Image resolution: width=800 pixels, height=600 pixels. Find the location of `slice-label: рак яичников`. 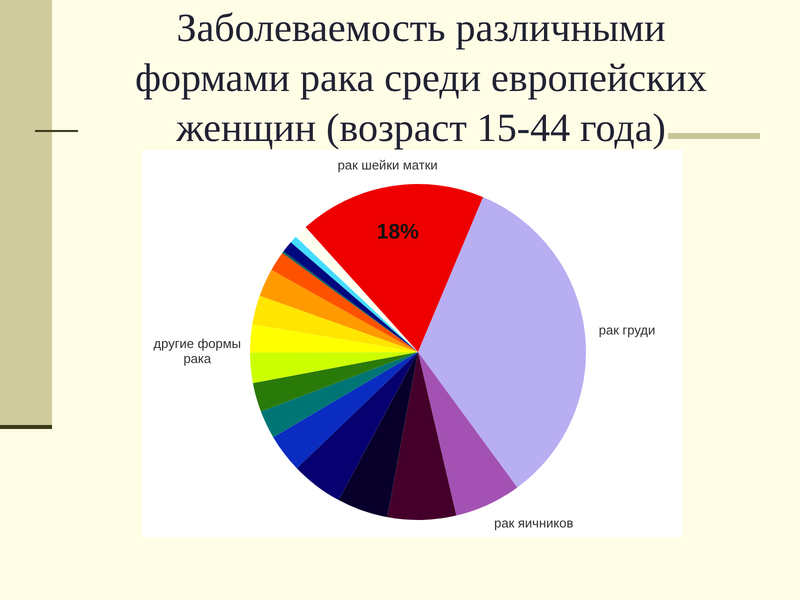

slice-label: рак яичников is located at coordinates (534, 522).